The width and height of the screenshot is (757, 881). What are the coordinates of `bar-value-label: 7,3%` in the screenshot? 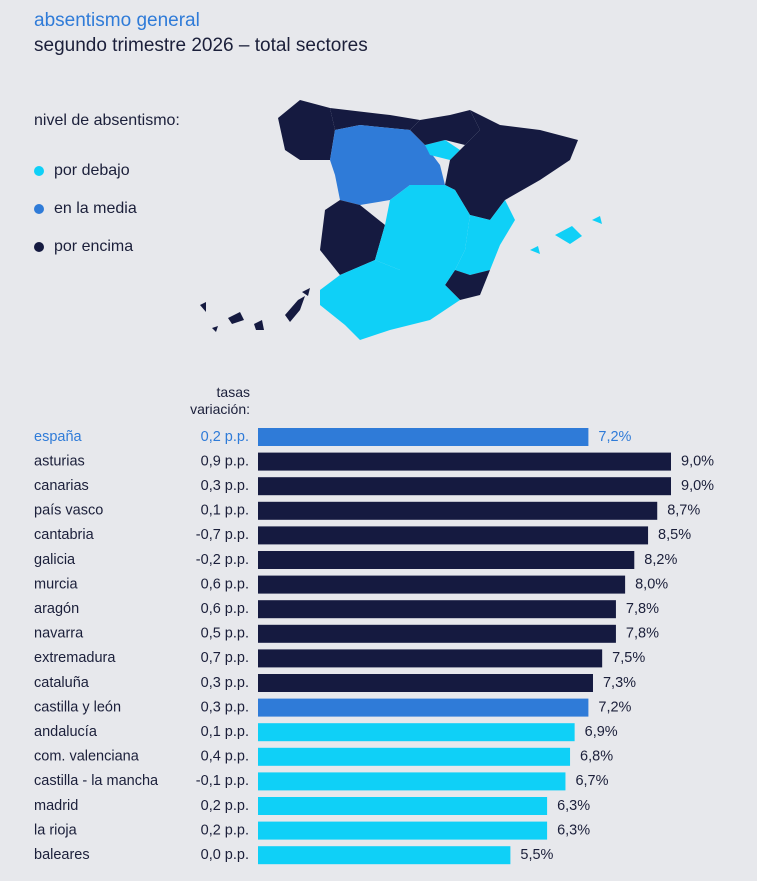 It's located at (619, 683).